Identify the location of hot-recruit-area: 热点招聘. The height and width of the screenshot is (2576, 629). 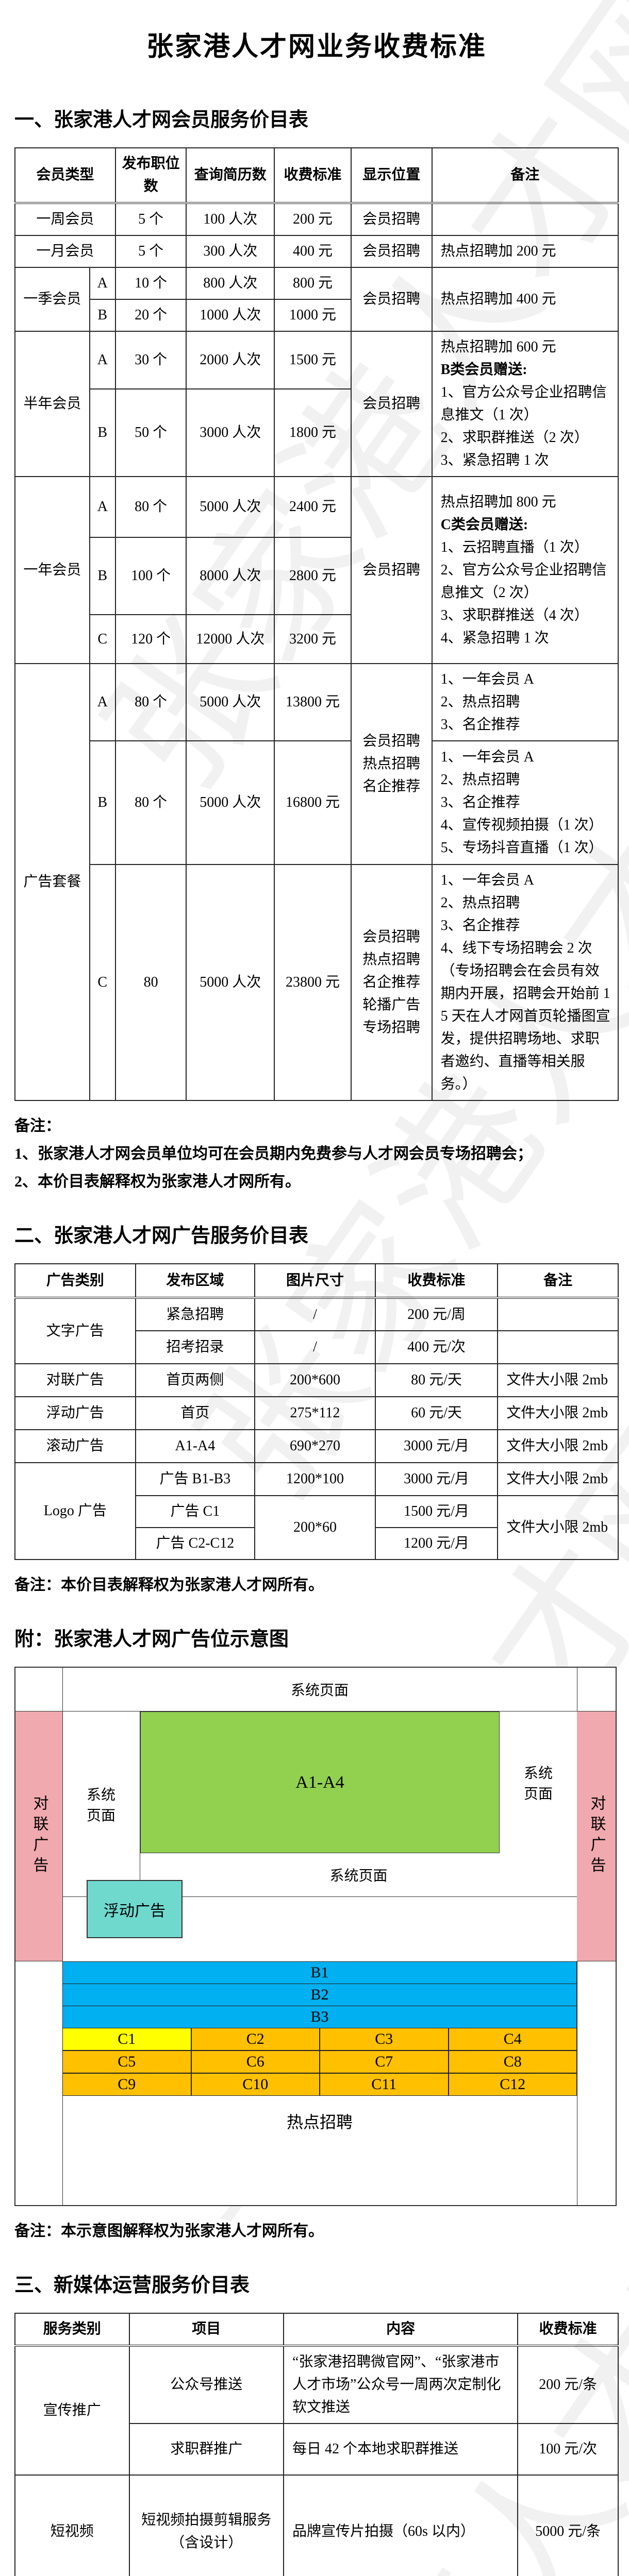
(320, 2122).